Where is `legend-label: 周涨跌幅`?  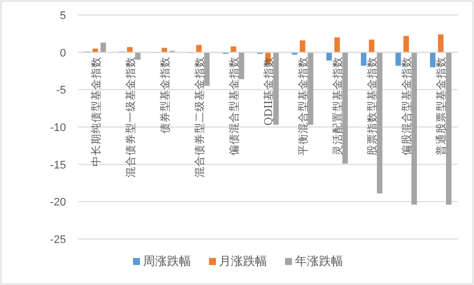 legend-label: 周涨跌幅 is located at coordinates (167, 261).